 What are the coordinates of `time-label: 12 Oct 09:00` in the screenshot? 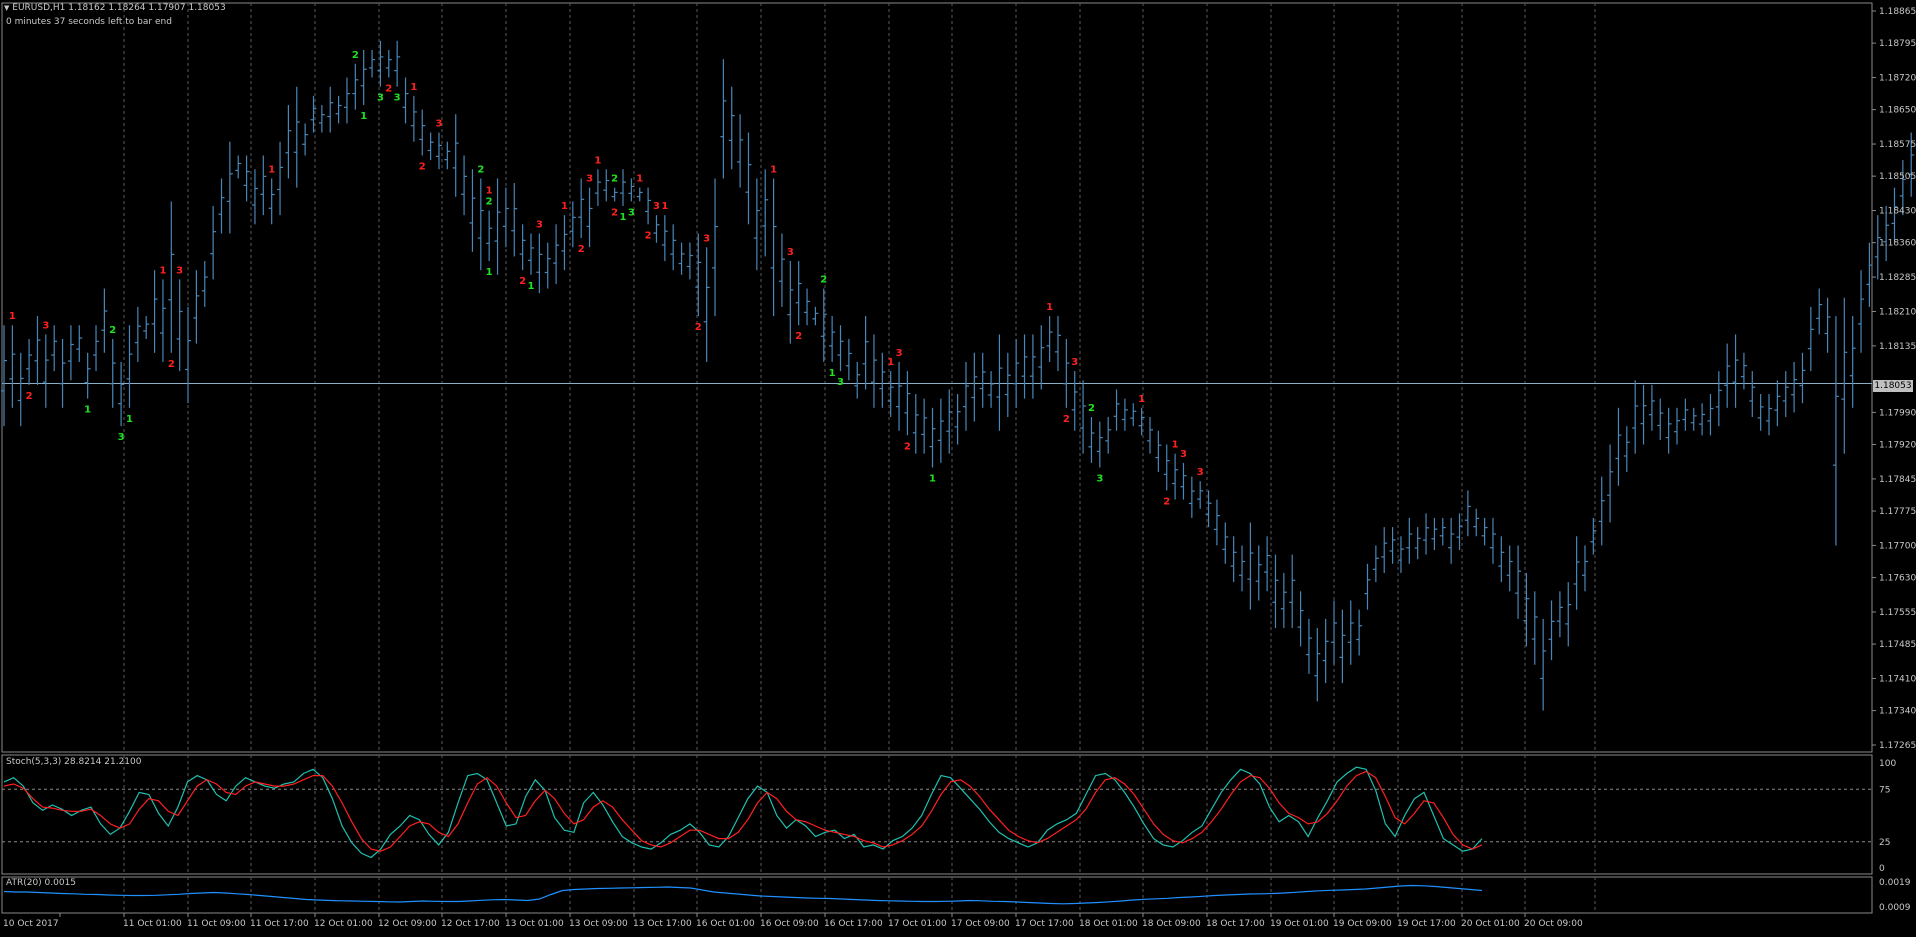 It's located at (407, 924).